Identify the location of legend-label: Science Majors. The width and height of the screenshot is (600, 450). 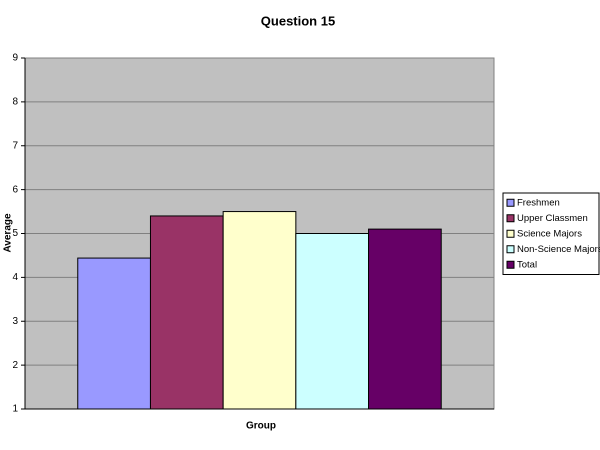
(549, 233).